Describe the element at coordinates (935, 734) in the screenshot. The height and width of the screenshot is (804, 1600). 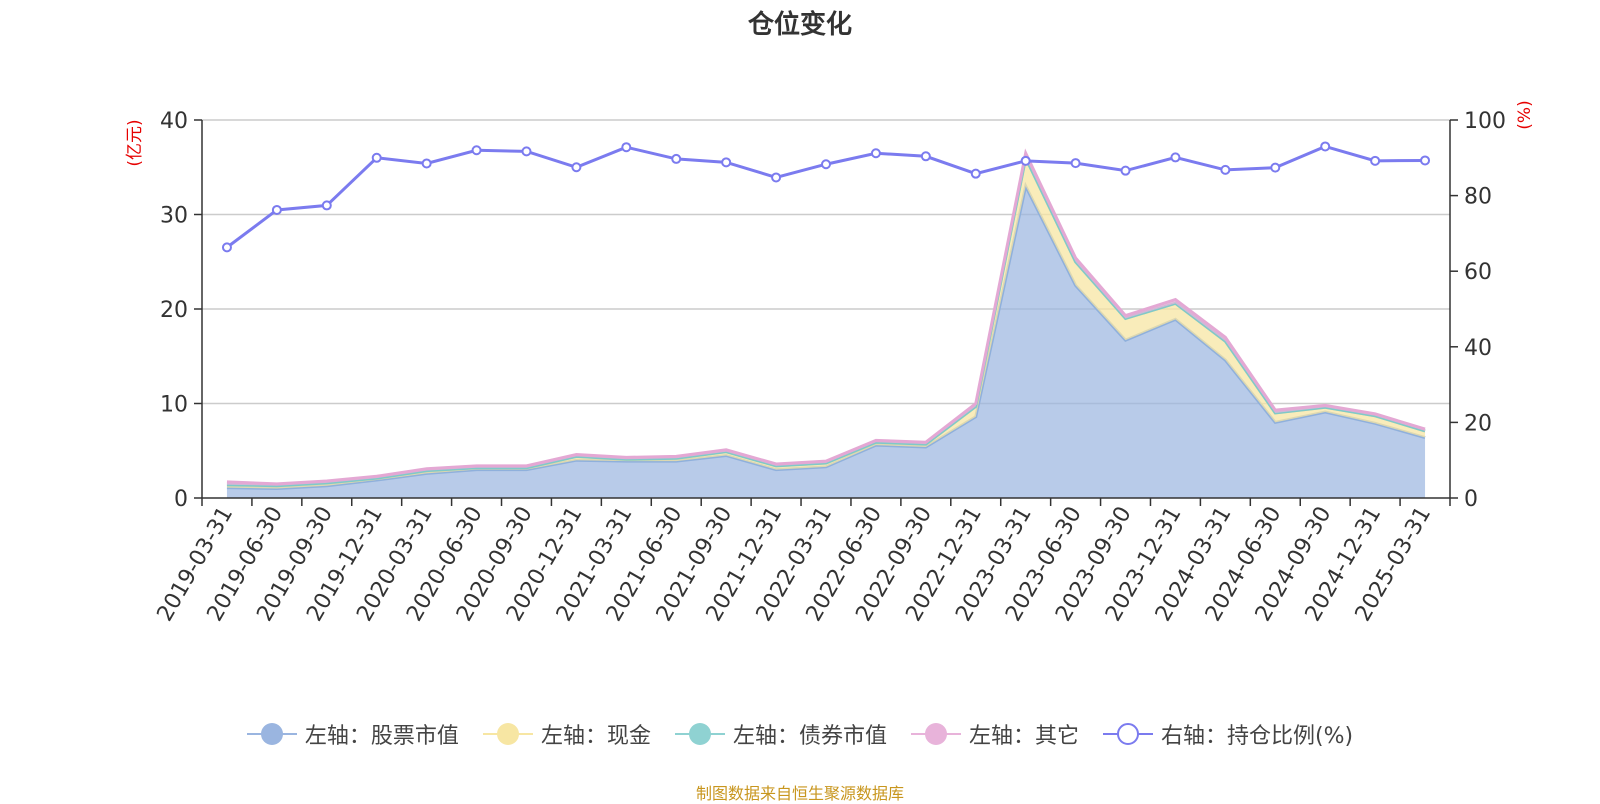
I see `legend-other-icon` at that location.